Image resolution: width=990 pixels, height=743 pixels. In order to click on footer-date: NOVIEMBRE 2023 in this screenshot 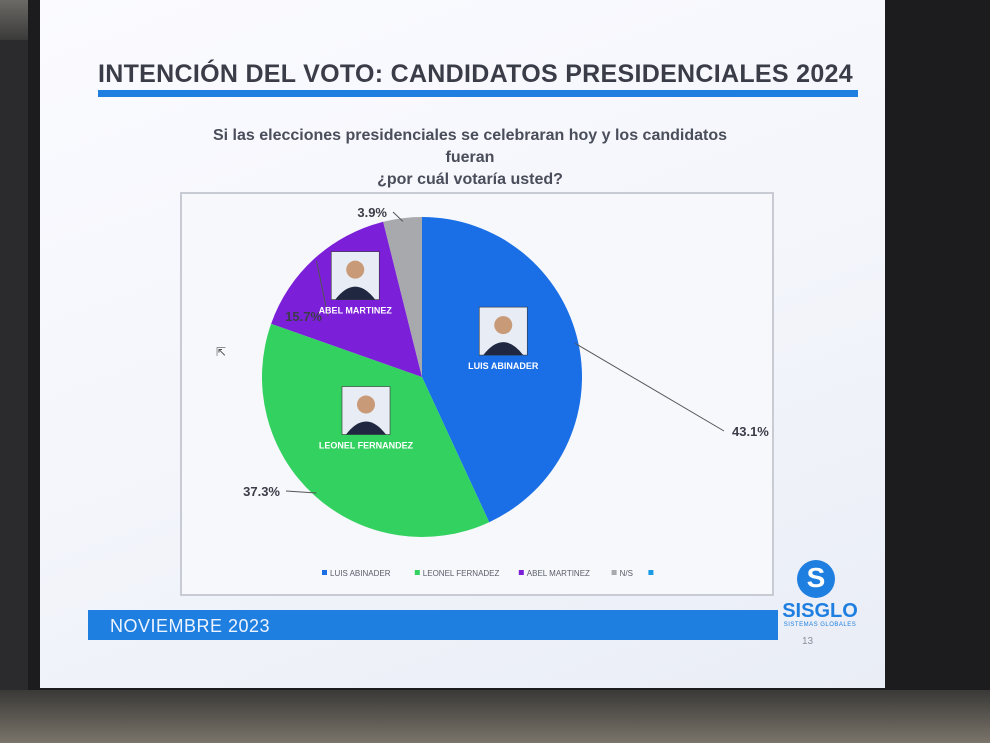, I will do `click(190, 626)`.